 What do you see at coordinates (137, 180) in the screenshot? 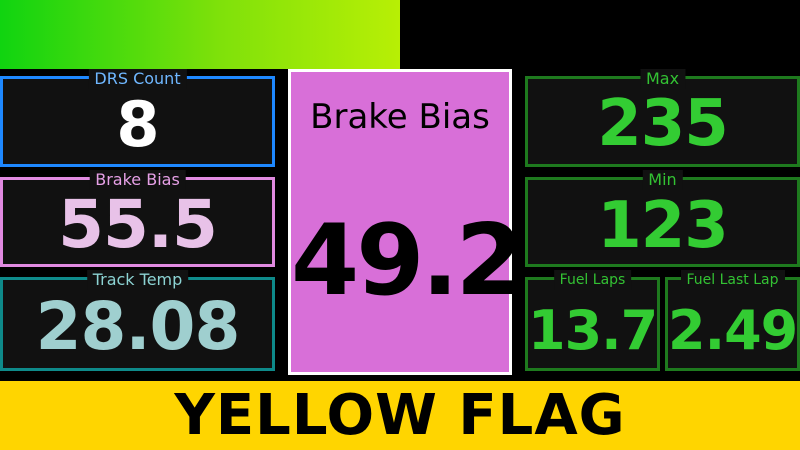
I see `brake-bias-small-label: Brake Bias` at bounding box center [137, 180].